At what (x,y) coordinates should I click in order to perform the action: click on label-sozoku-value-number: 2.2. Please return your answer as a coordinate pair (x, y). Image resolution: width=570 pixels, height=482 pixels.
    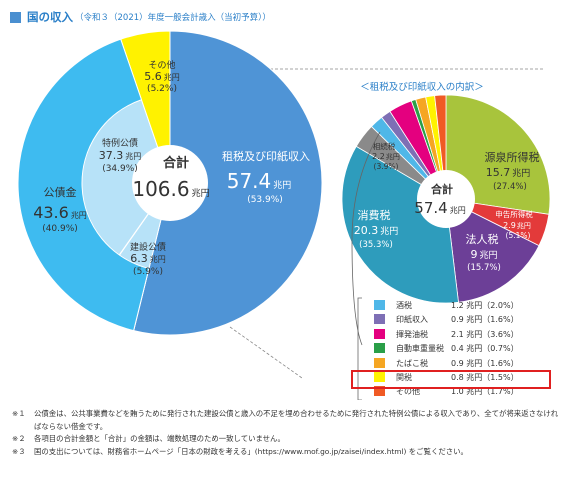
    Looking at the image, I should click on (378, 156).